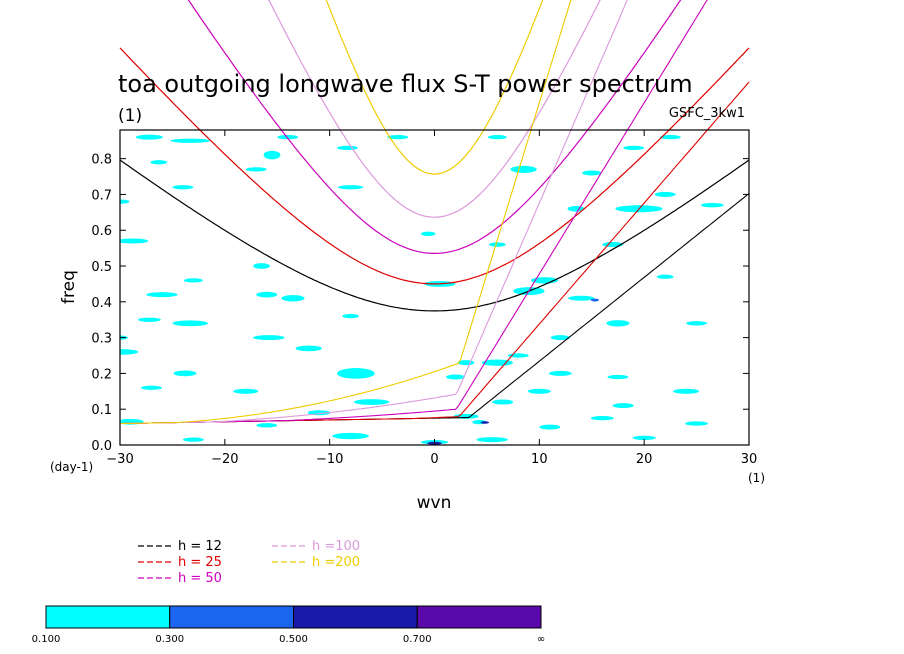 Image resolution: width=904 pixels, height=654 pixels. Describe the element at coordinates (336, 562) in the screenshot. I see `legend-label: h =200` at that location.